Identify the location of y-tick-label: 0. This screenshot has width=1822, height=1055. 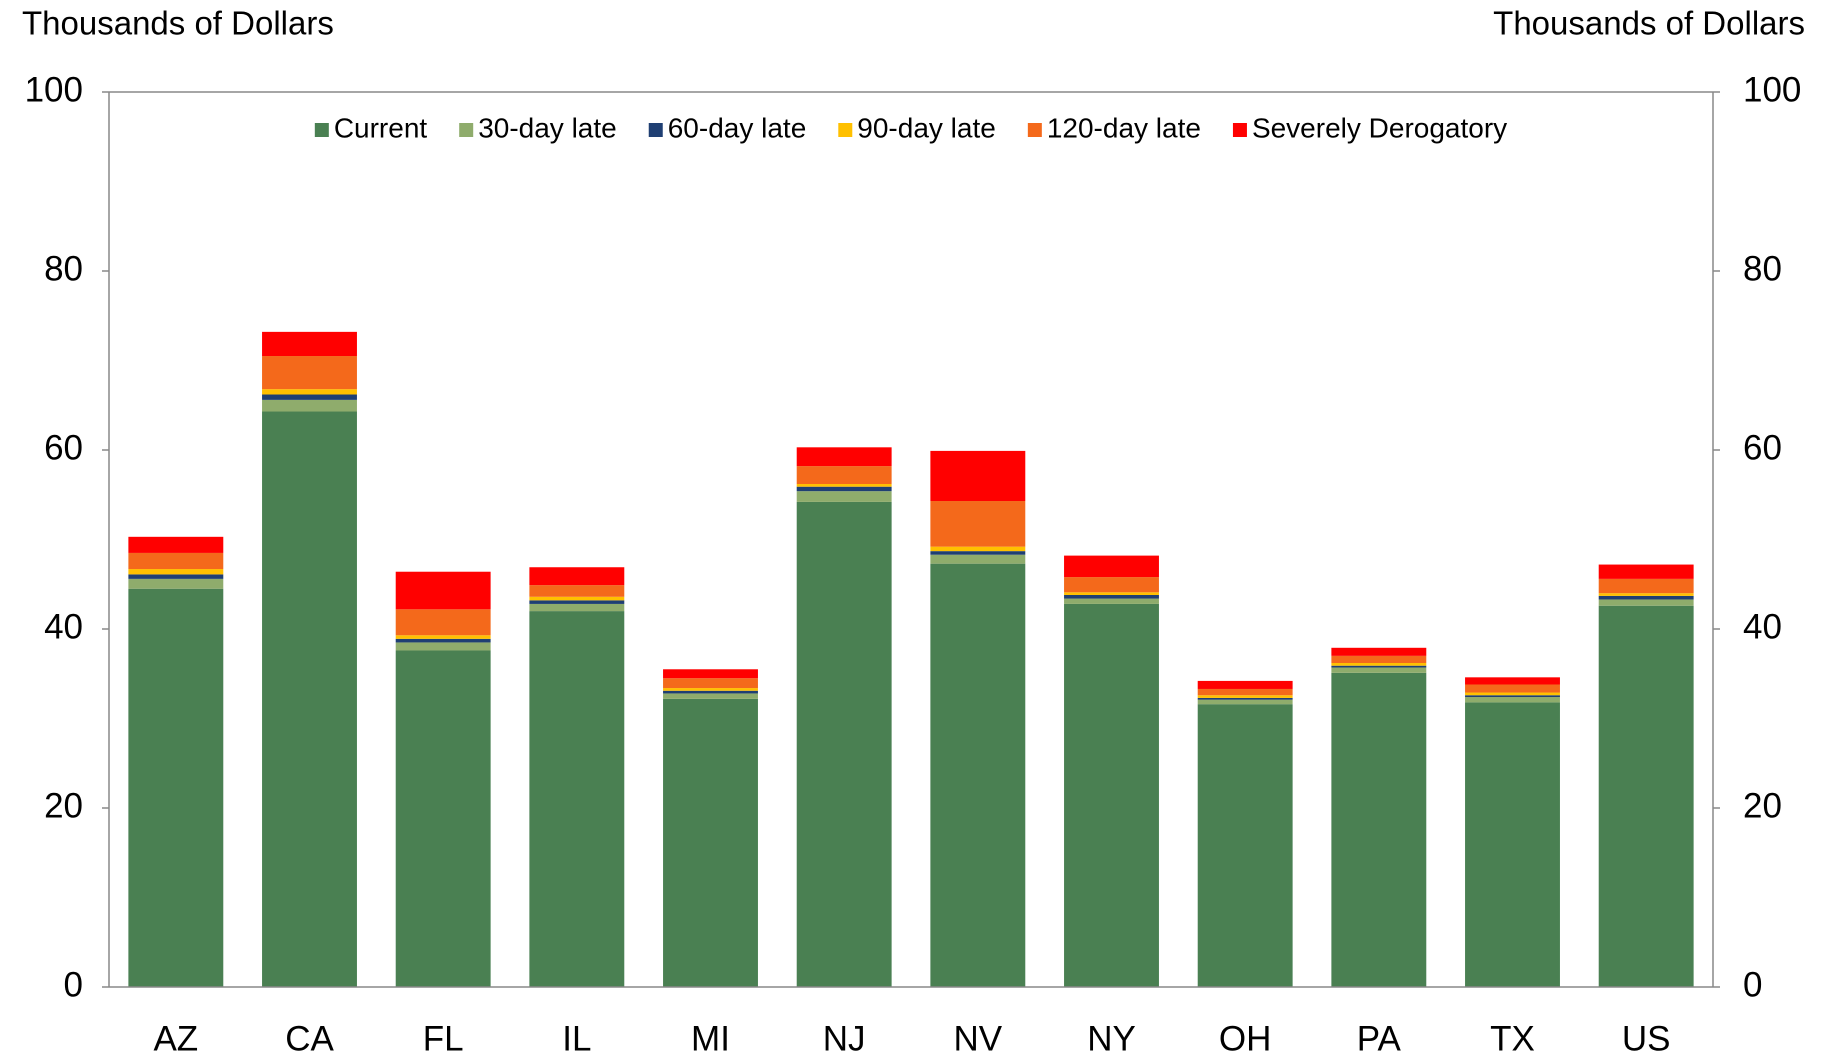
(73, 984).